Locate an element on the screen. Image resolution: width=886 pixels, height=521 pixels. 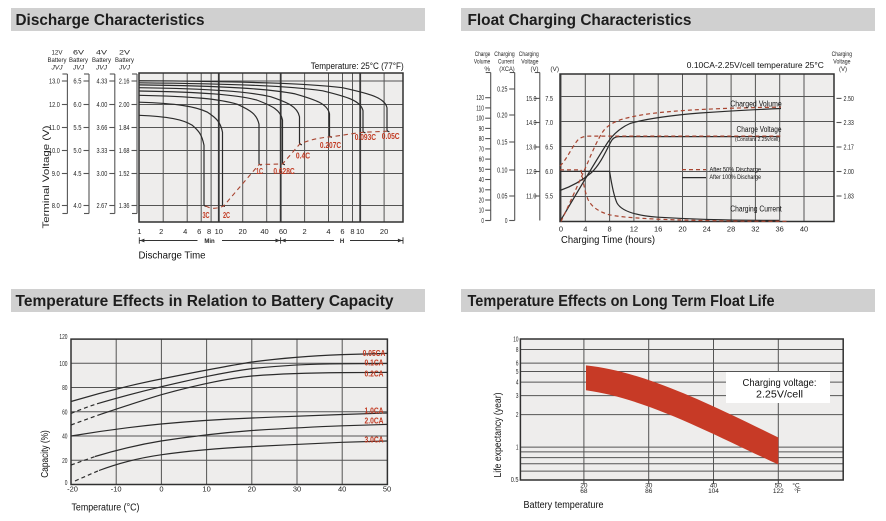
svg-text: Charging Current is located at coordinates (756, 209).